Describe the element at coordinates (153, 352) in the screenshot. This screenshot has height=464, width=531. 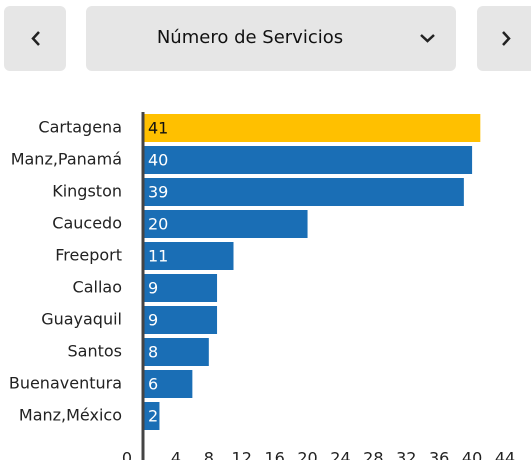
I see `value-label: 8` at that location.